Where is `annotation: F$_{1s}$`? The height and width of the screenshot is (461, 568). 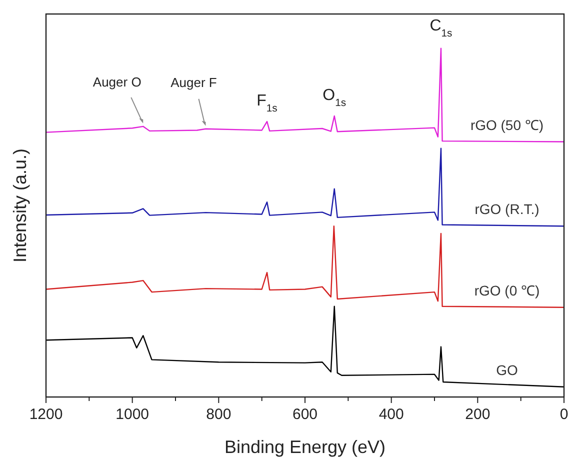 annotation: F$_{1s}$ is located at coordinates (267, 103).